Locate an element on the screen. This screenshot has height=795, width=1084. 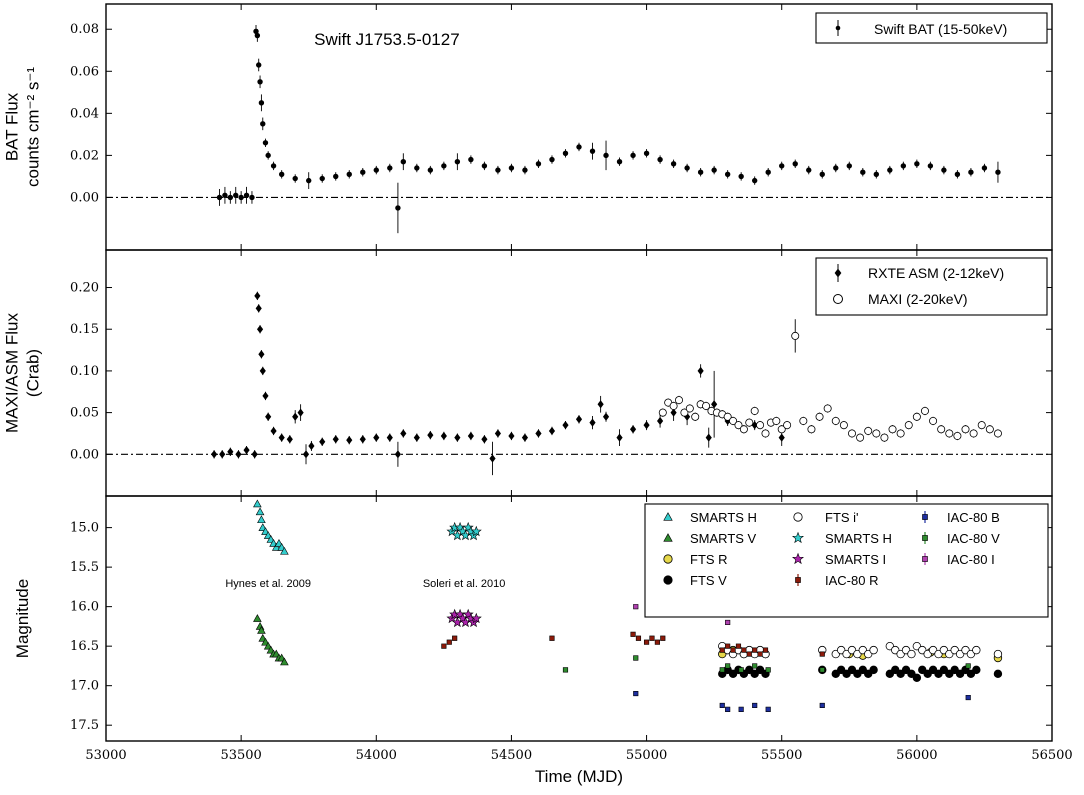
legend-label: FTS i' is located at coordinates (842, 517).